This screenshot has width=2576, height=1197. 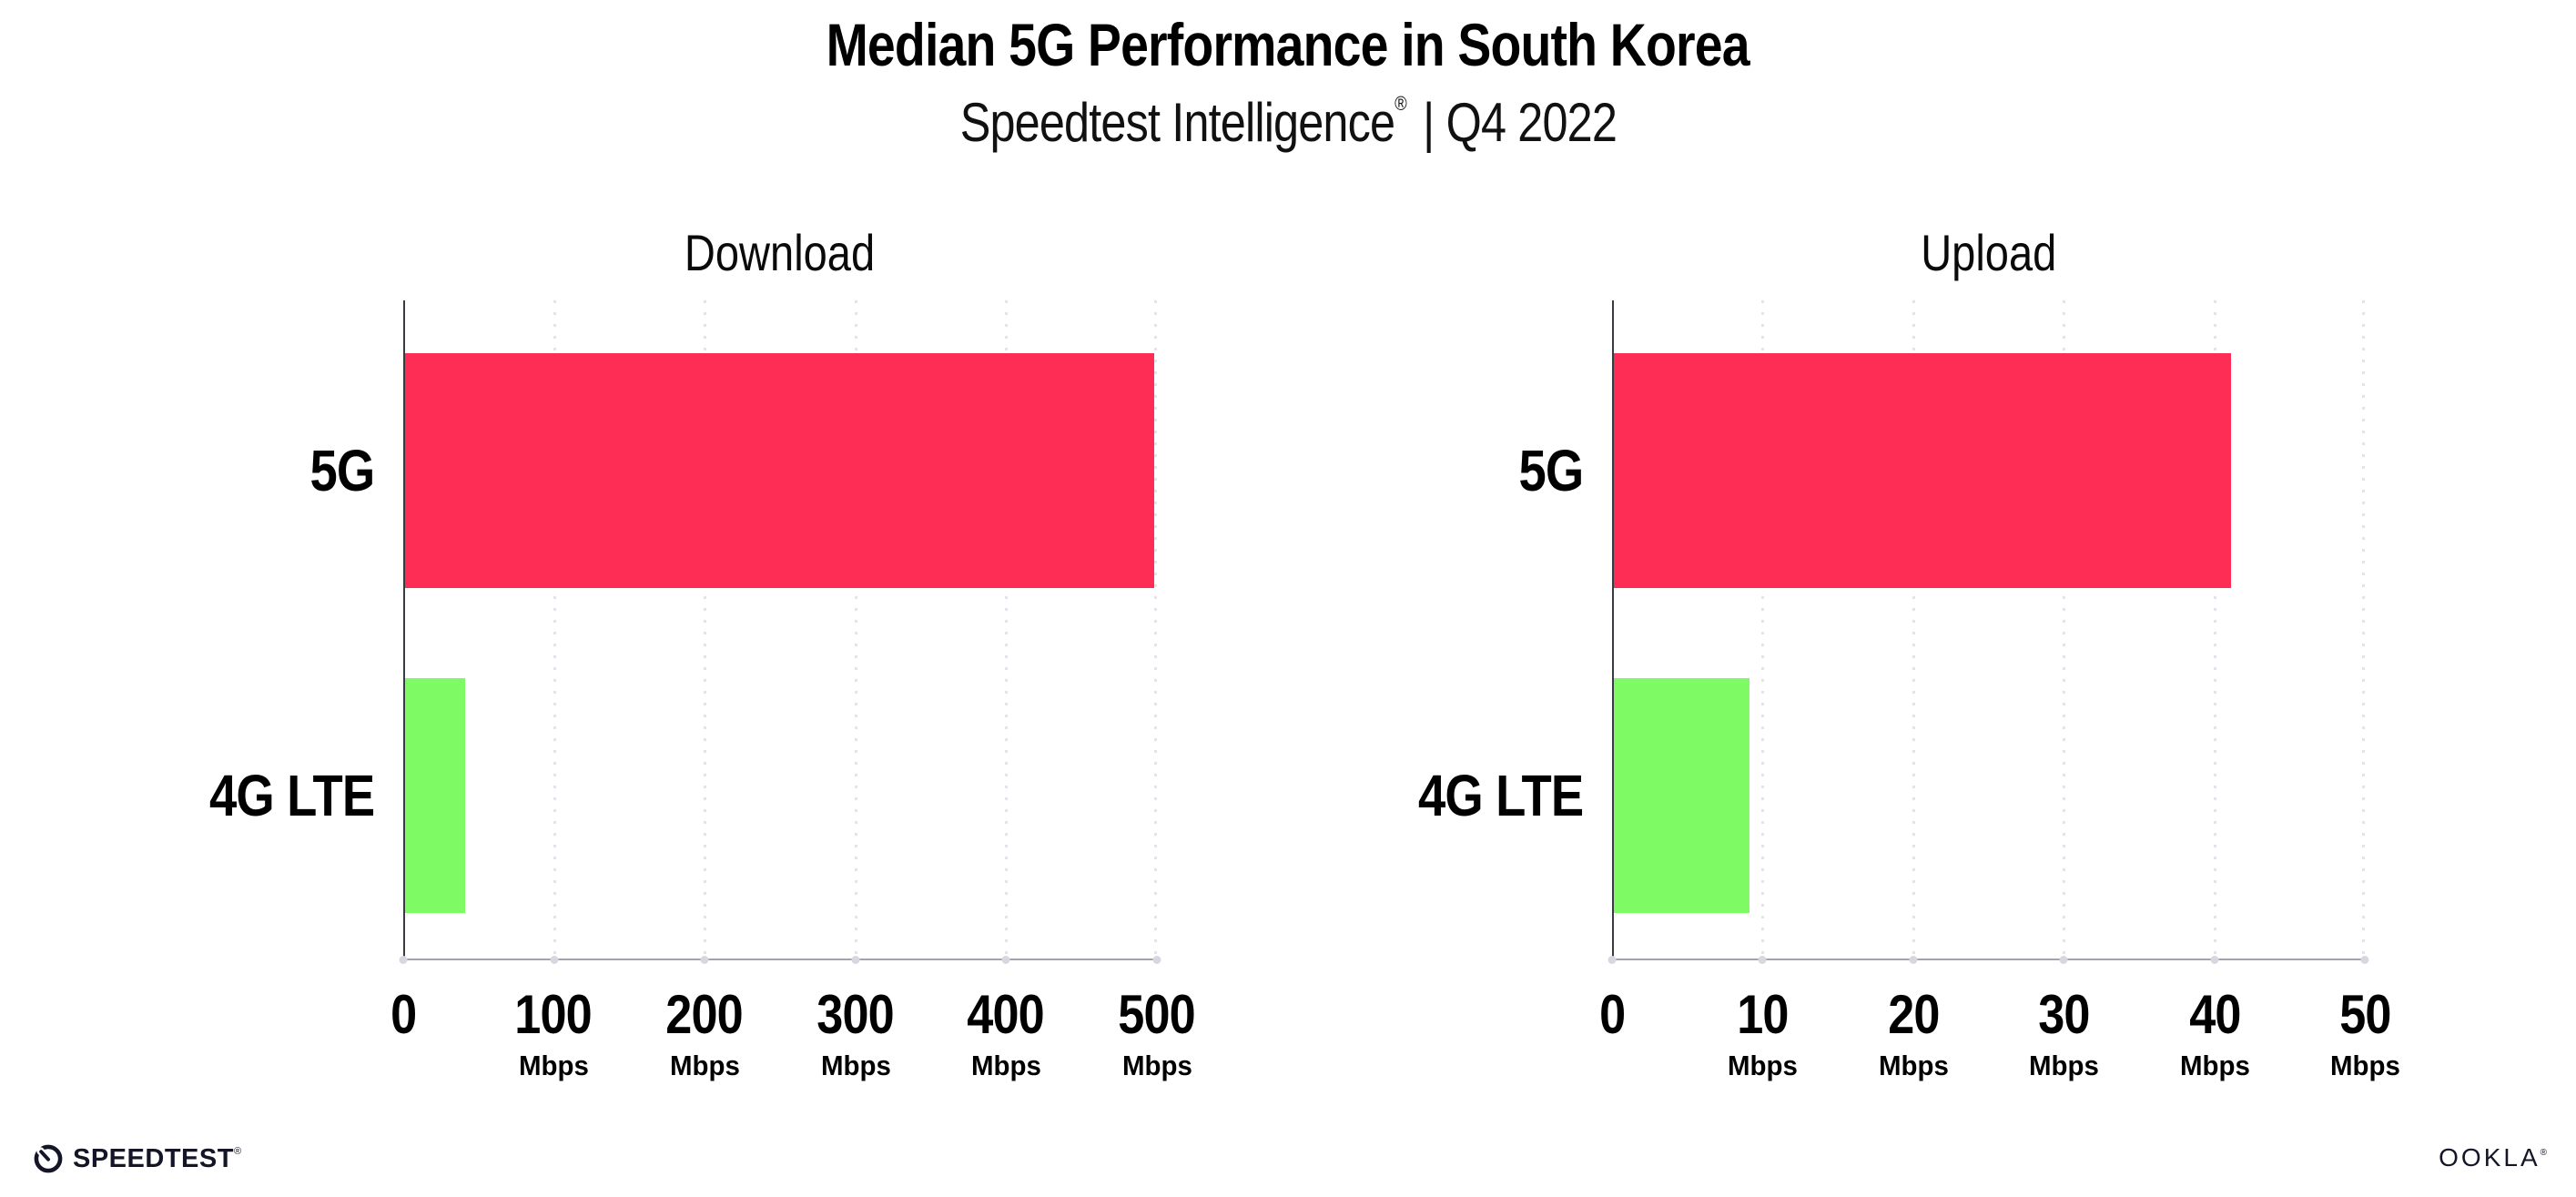 I want to click on tick-value: 10, so click(x=1762, y=1015).